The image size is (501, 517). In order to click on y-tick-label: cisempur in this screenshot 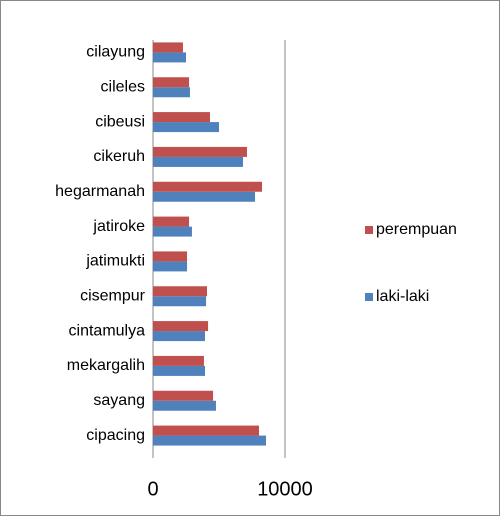, I will do `click(113, 295)`.